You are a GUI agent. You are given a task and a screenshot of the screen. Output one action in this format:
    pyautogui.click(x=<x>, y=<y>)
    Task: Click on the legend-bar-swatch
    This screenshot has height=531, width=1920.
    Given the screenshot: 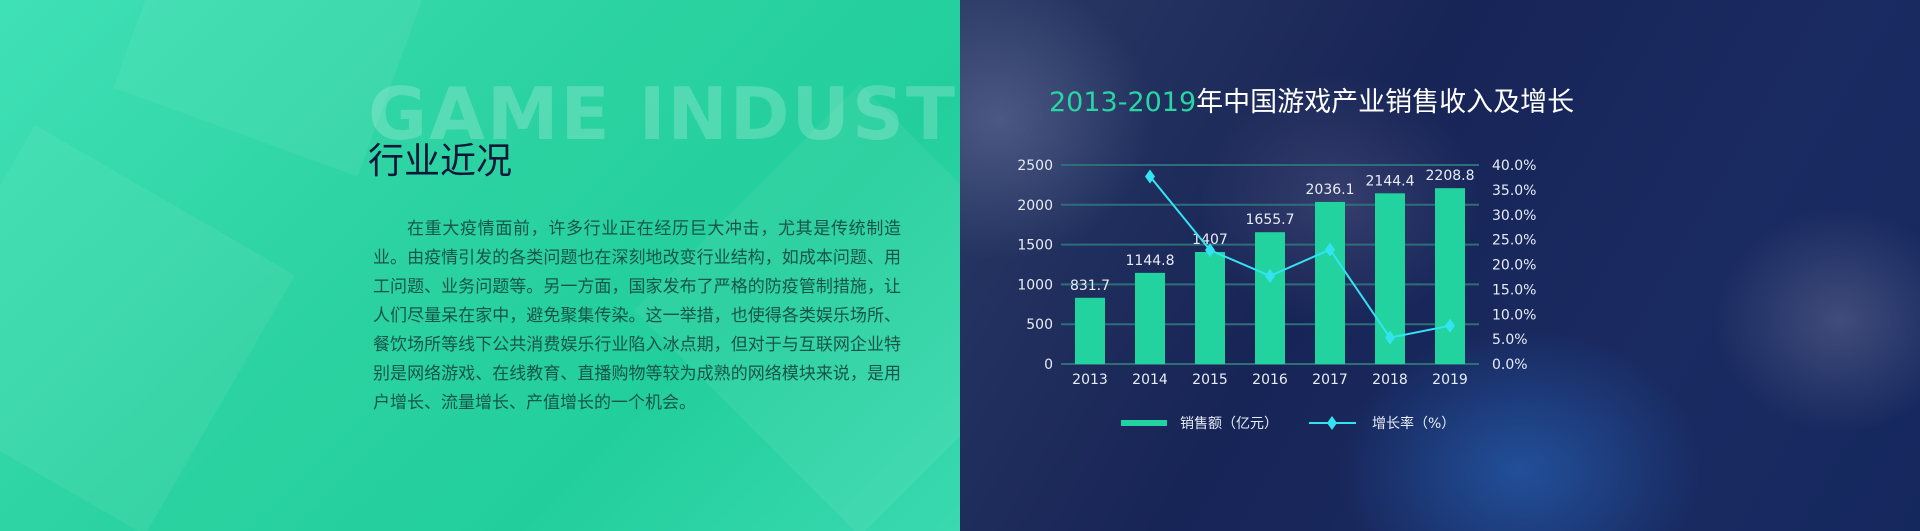 What is the action you would take?
    pyautogui.click(x=1144, y=423)
    